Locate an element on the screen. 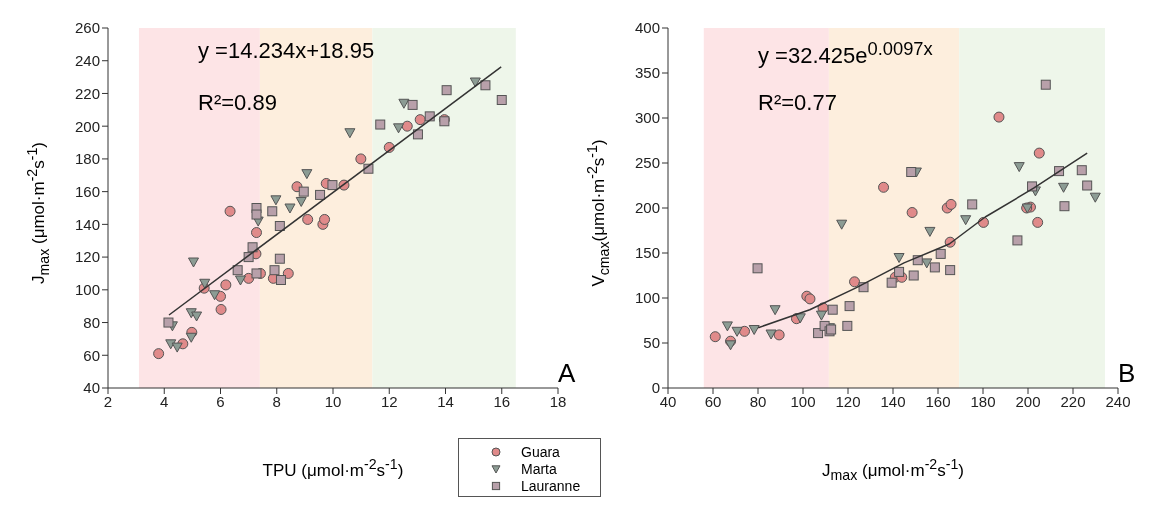 The width and height of the screenshot is (1168, 511). x-tick-label: 80 is located at coordinates (758, 401).